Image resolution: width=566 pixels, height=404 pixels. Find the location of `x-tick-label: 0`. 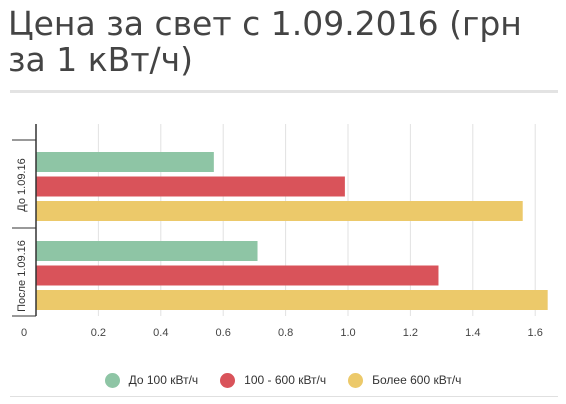

x-tick-label: 0 is located at coordinates (24, 333).